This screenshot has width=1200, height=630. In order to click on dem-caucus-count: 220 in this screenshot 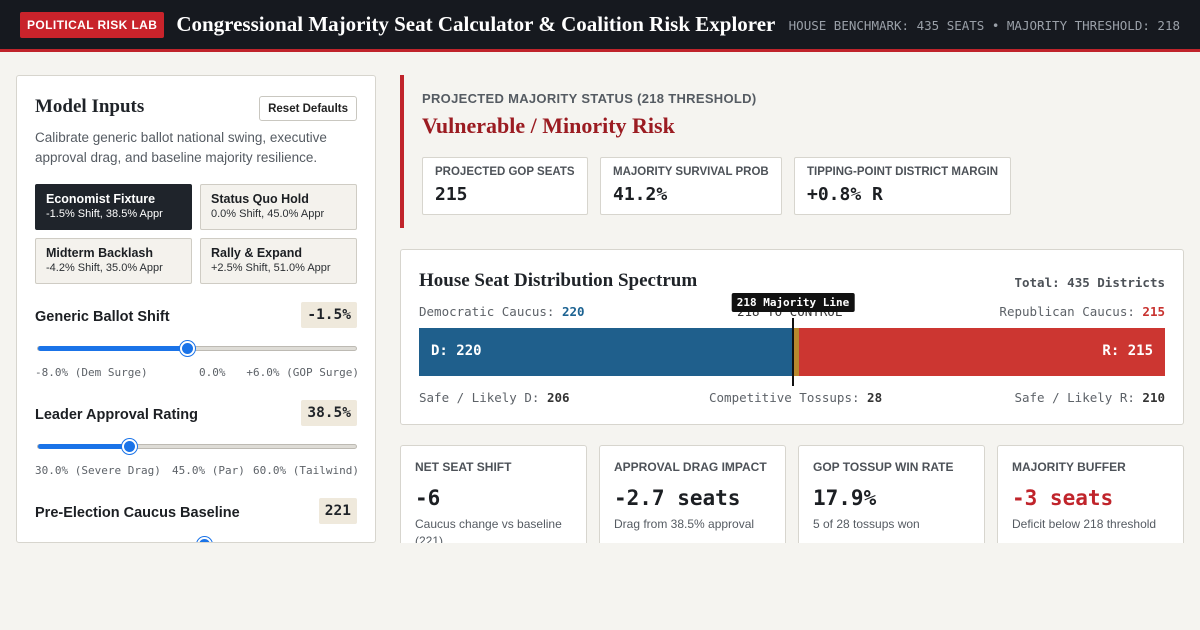, I will do `click(573, 311)`.